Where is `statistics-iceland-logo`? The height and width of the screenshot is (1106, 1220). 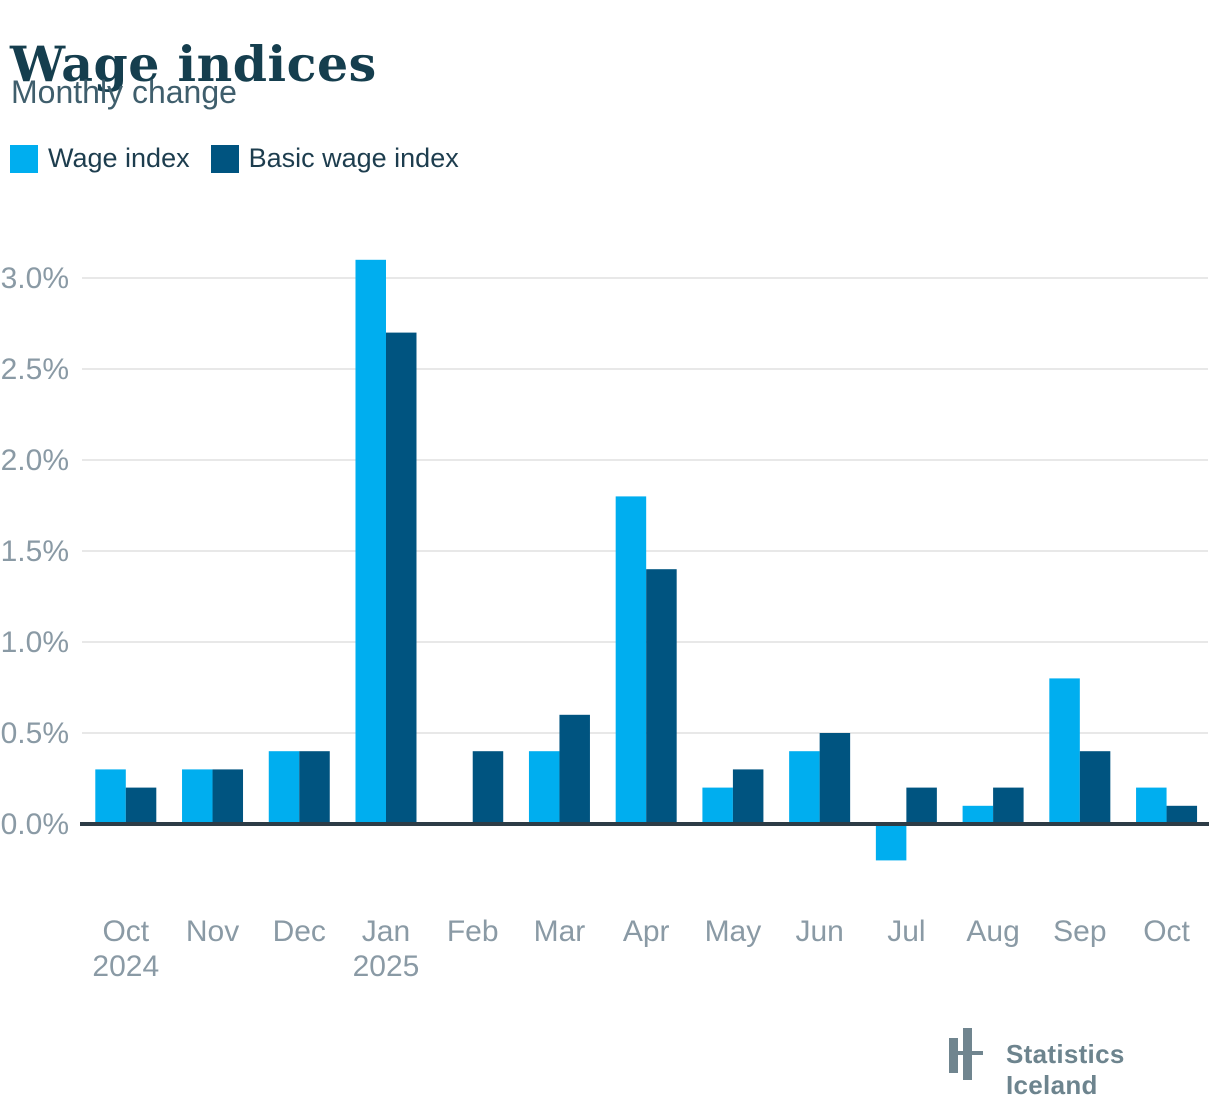
statistics-iceland-logo is located at coordinates (977, 1054).